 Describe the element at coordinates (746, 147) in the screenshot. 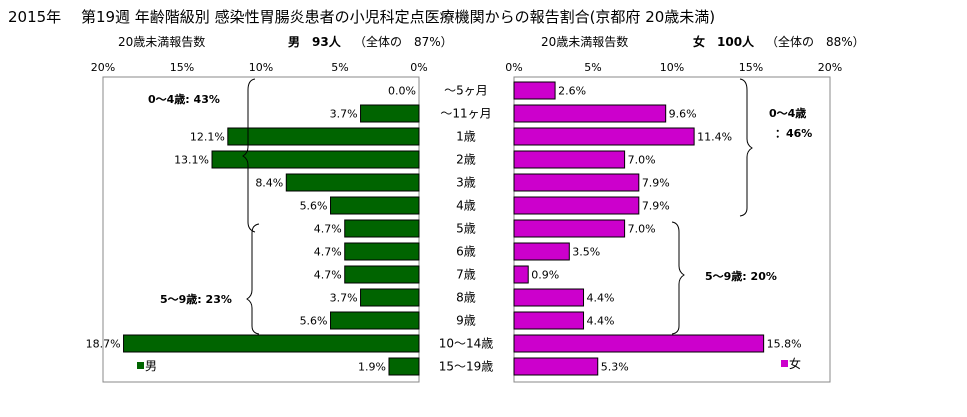

I see `female-0-4-brace` at that location.